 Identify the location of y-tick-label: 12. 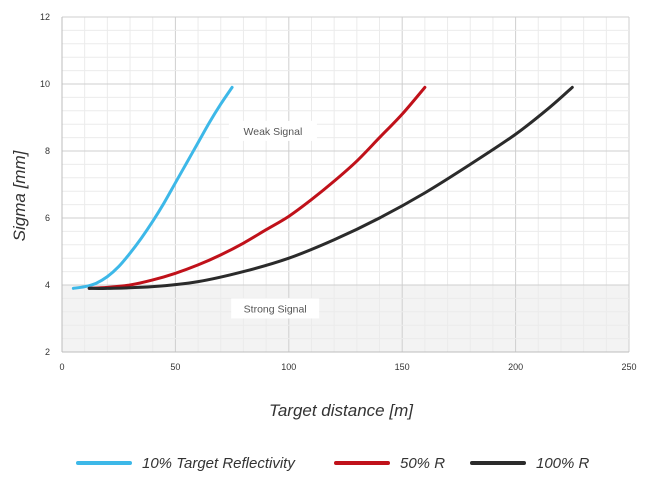
(45, 17).